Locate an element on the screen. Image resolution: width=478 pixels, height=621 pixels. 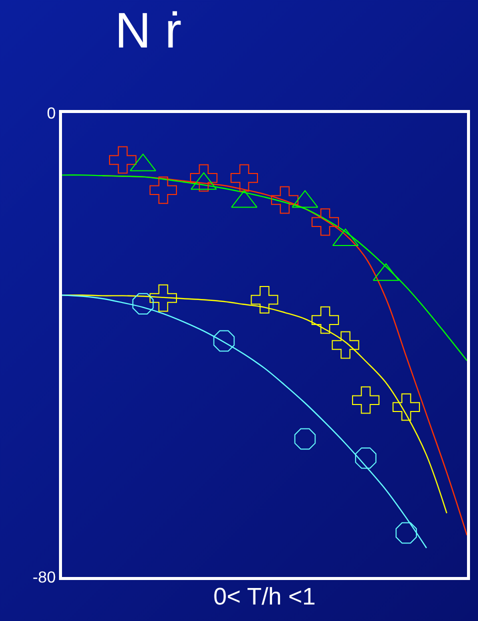
y-tick-label: -80 is located at coordinates (44, 578).